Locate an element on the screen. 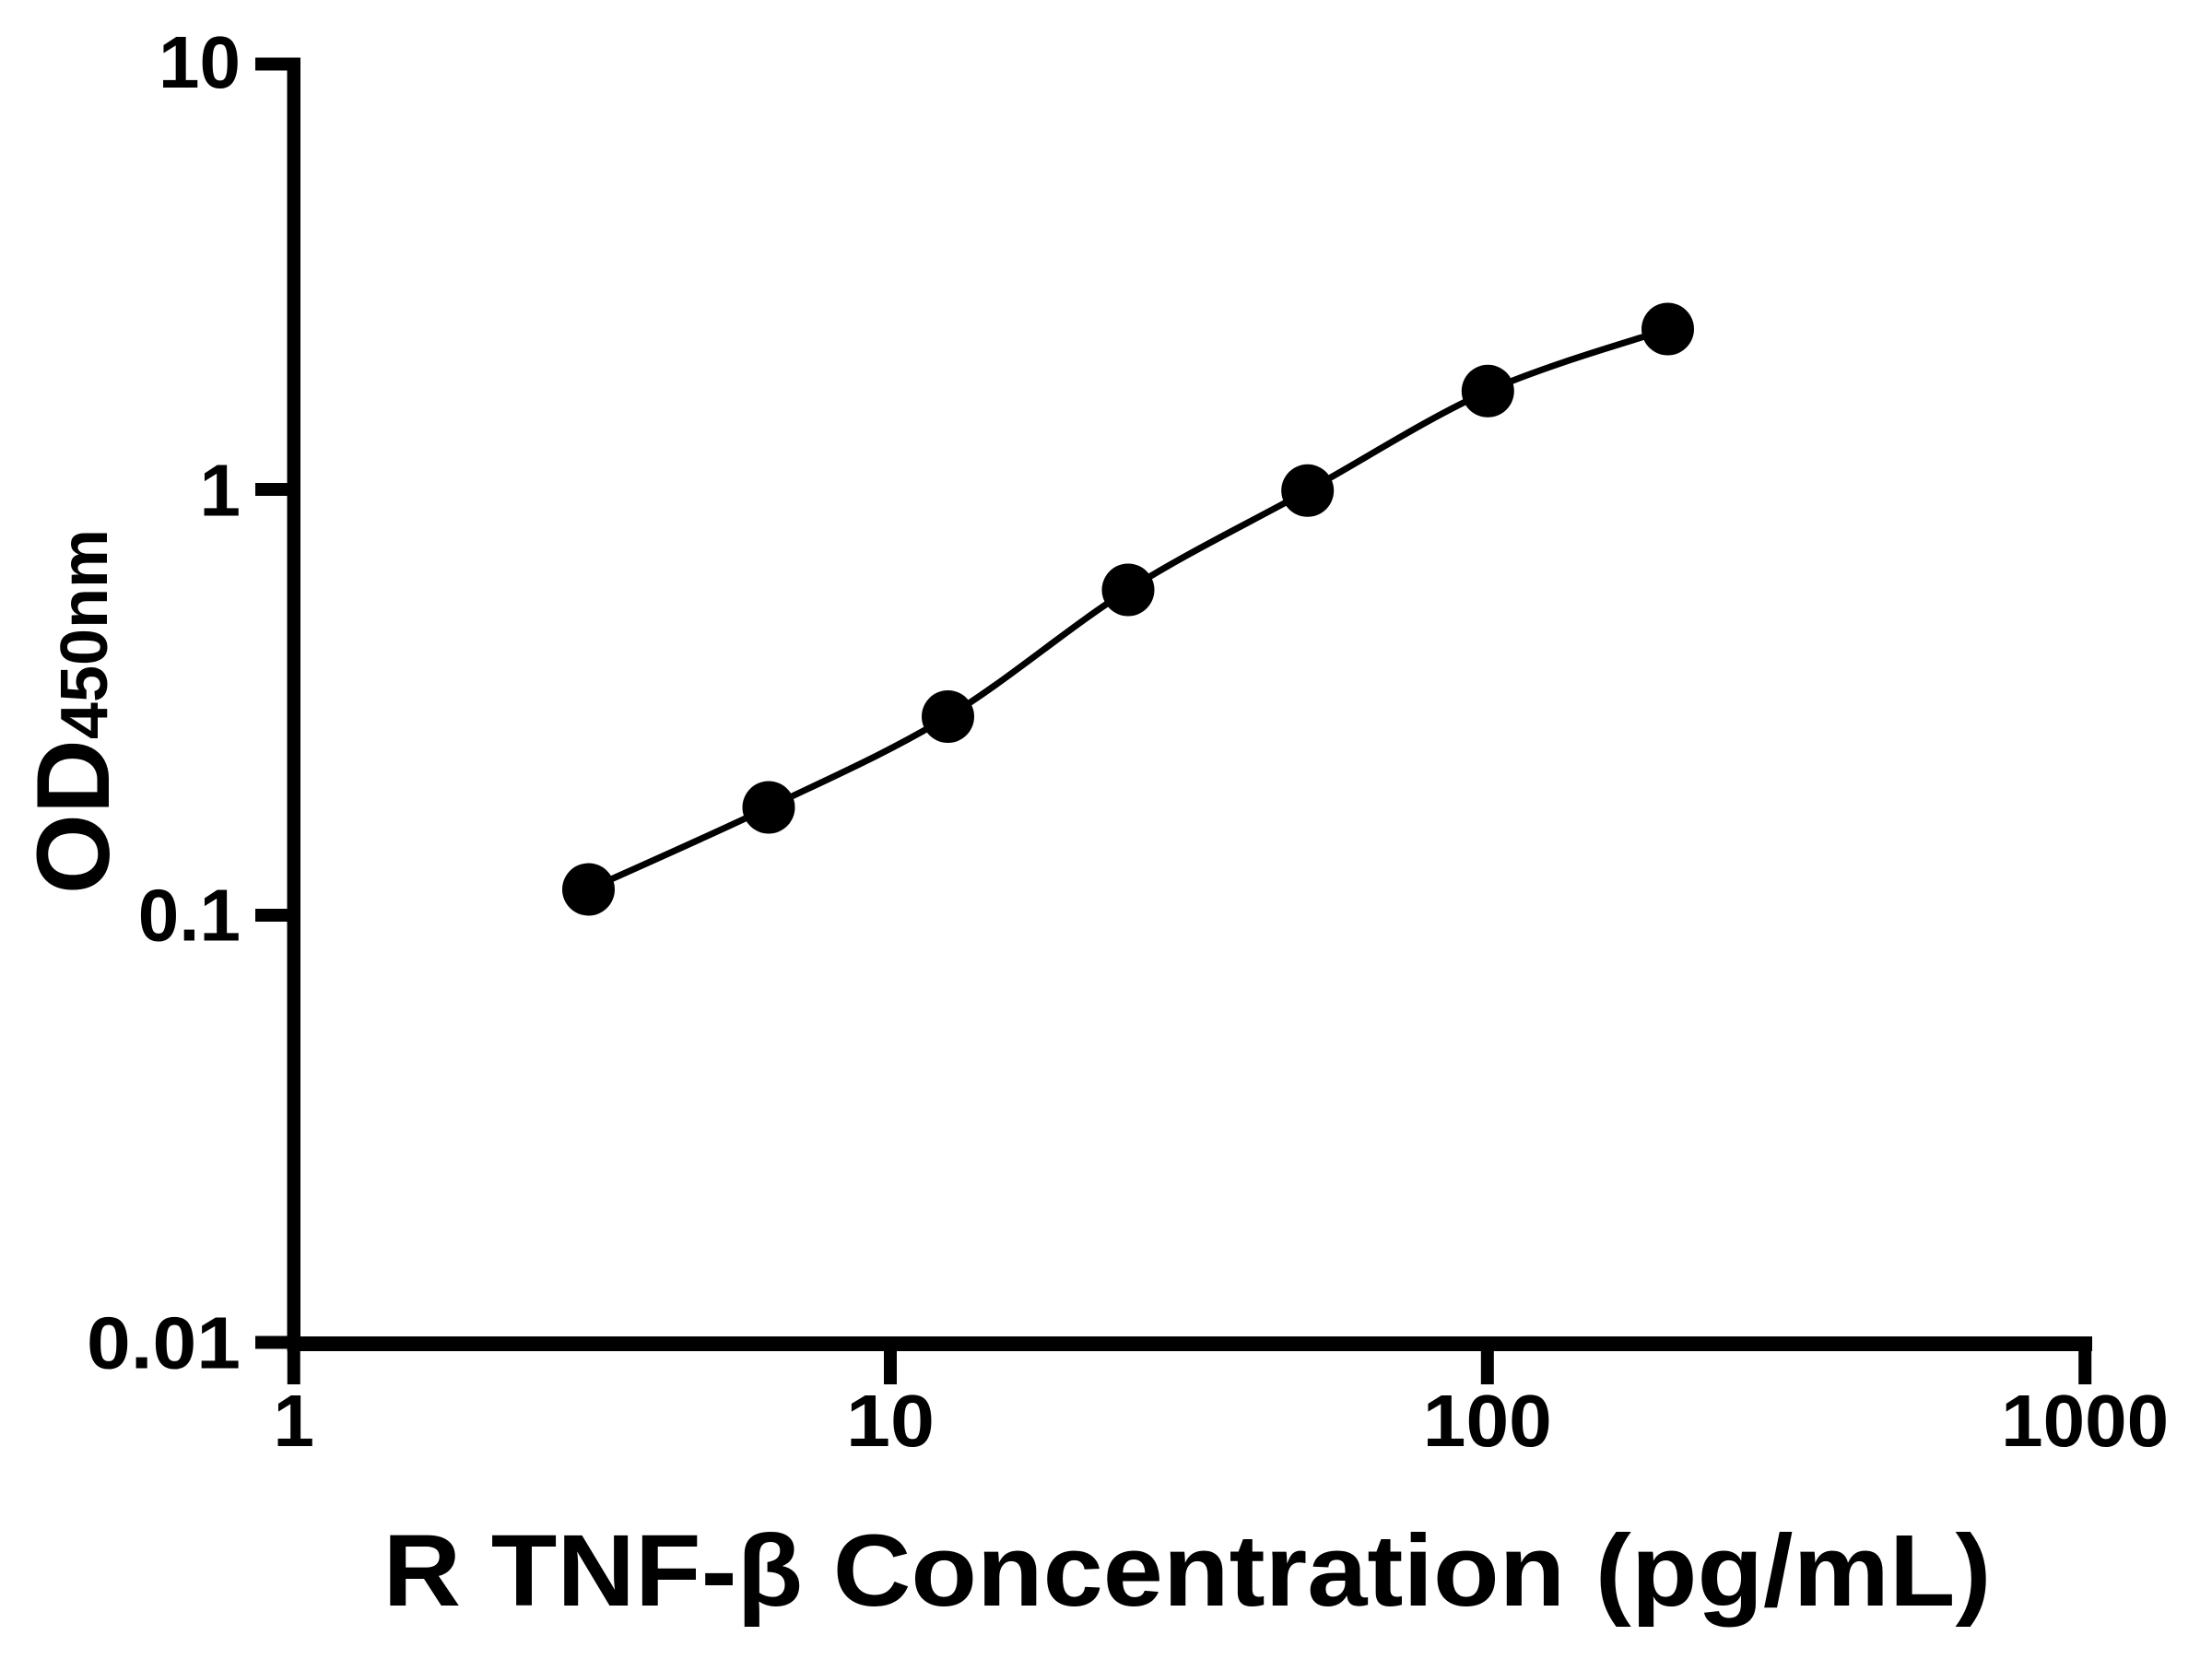  svg-text: 100 is located at coordinates (1487, 1421).